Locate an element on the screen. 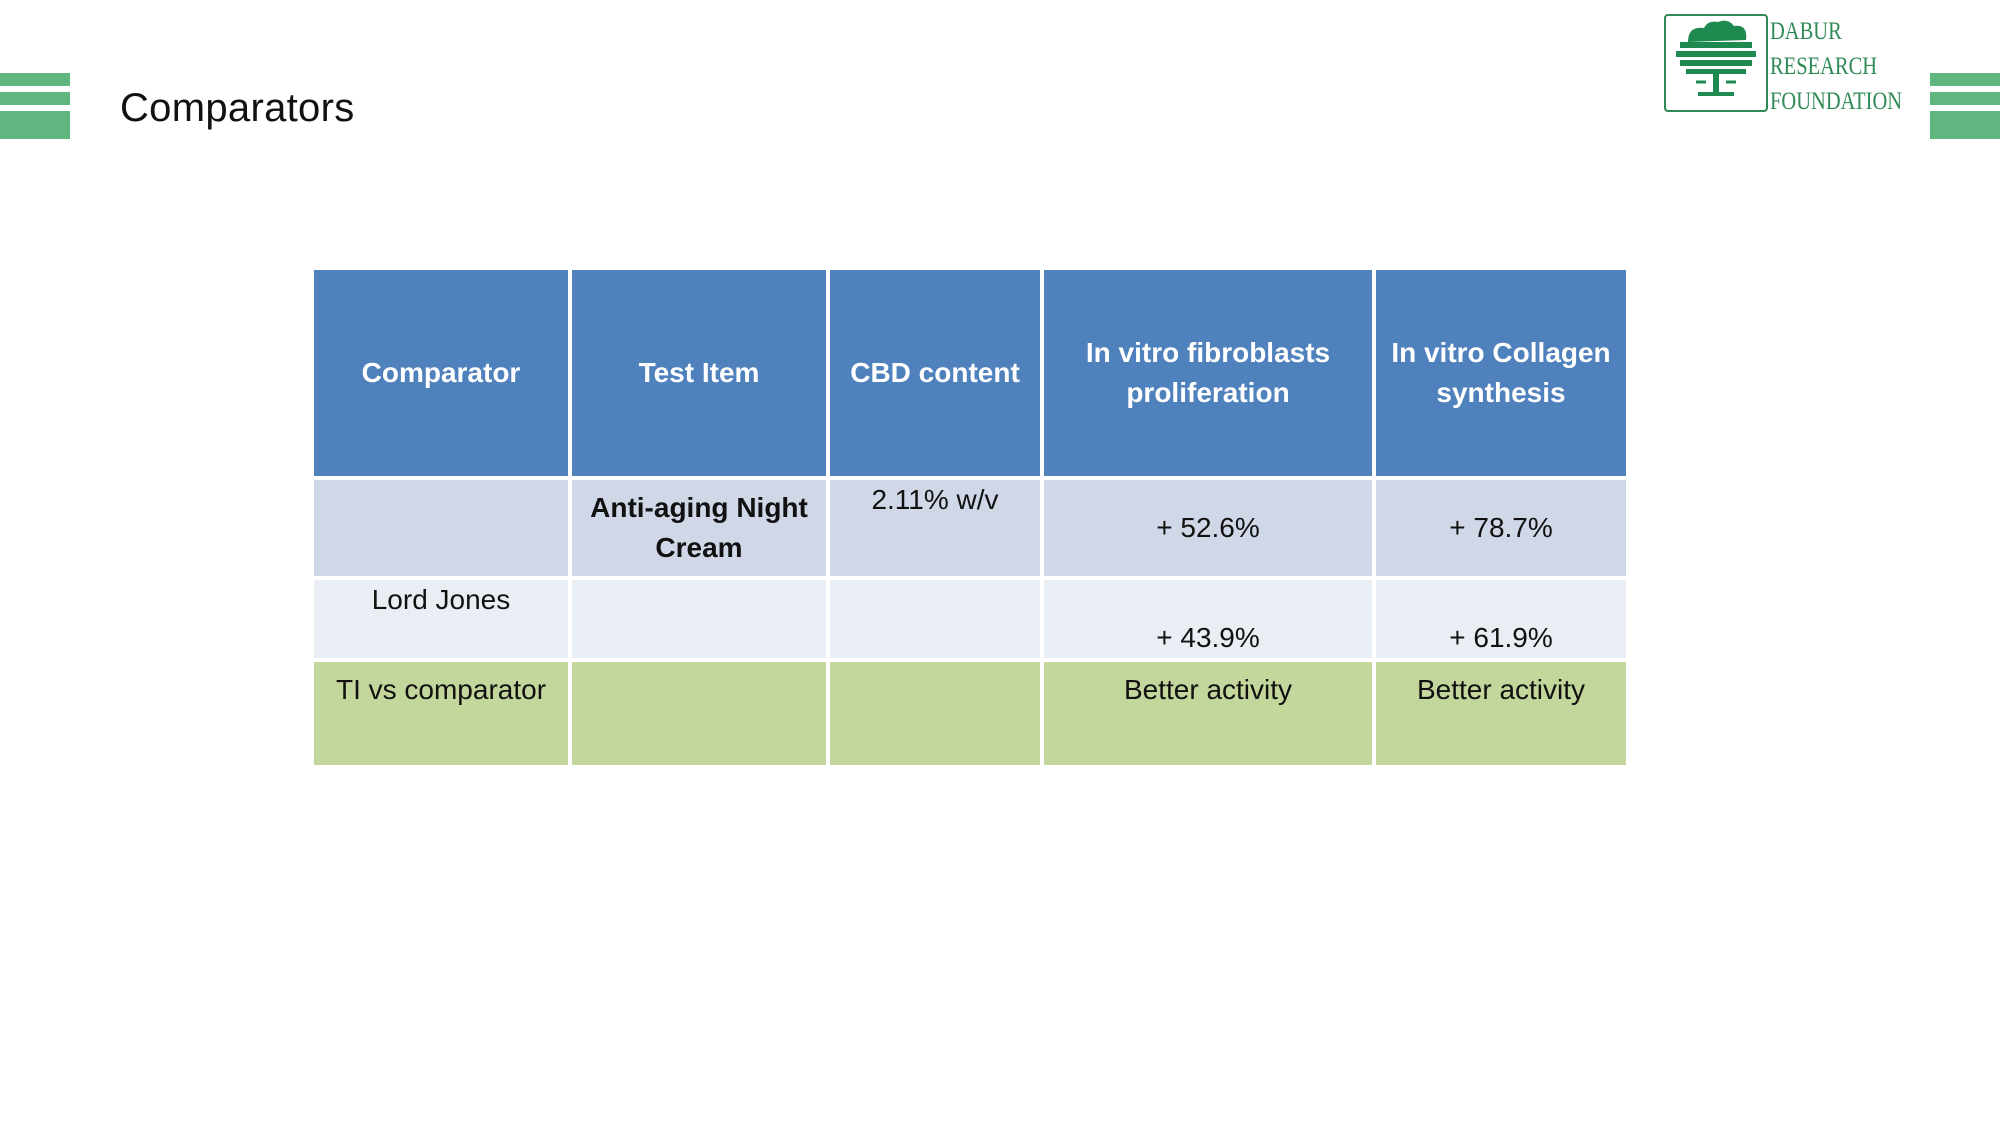 This screenshot has height=1126, width=2000. tree-logo-icon is located at coordinates (1716, 63).